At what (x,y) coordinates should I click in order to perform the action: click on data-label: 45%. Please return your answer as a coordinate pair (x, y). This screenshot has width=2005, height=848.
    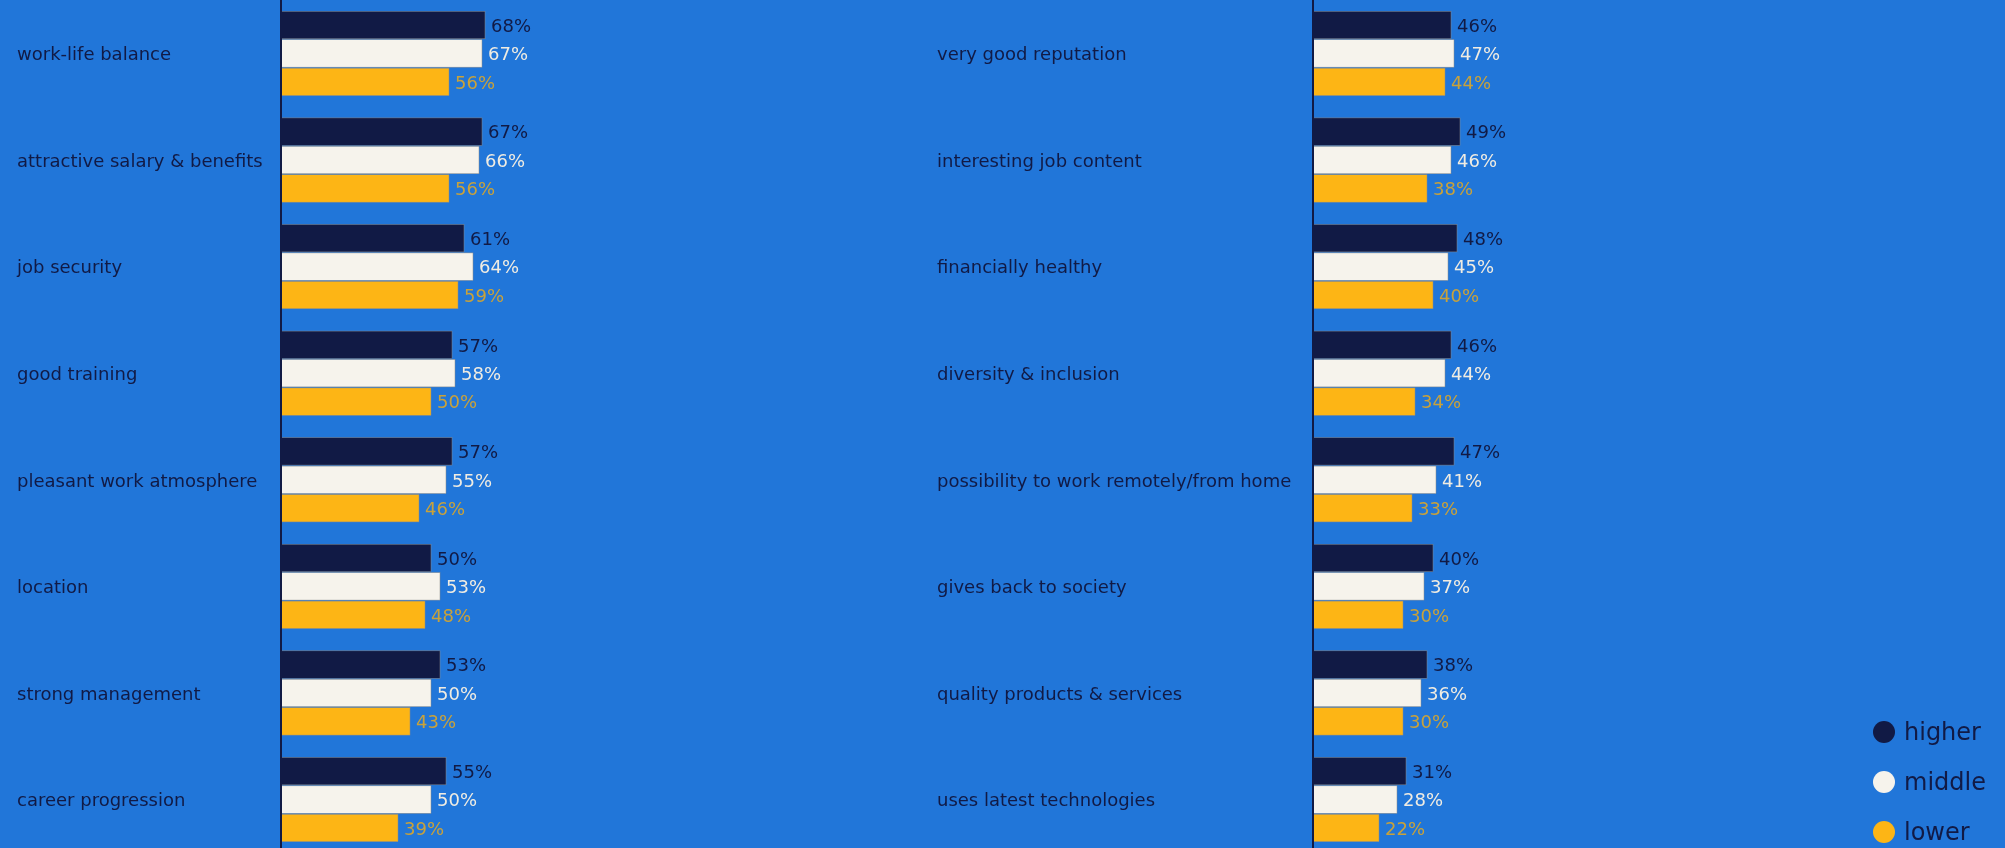
    Looking at the image, I should click on (1474, 267).